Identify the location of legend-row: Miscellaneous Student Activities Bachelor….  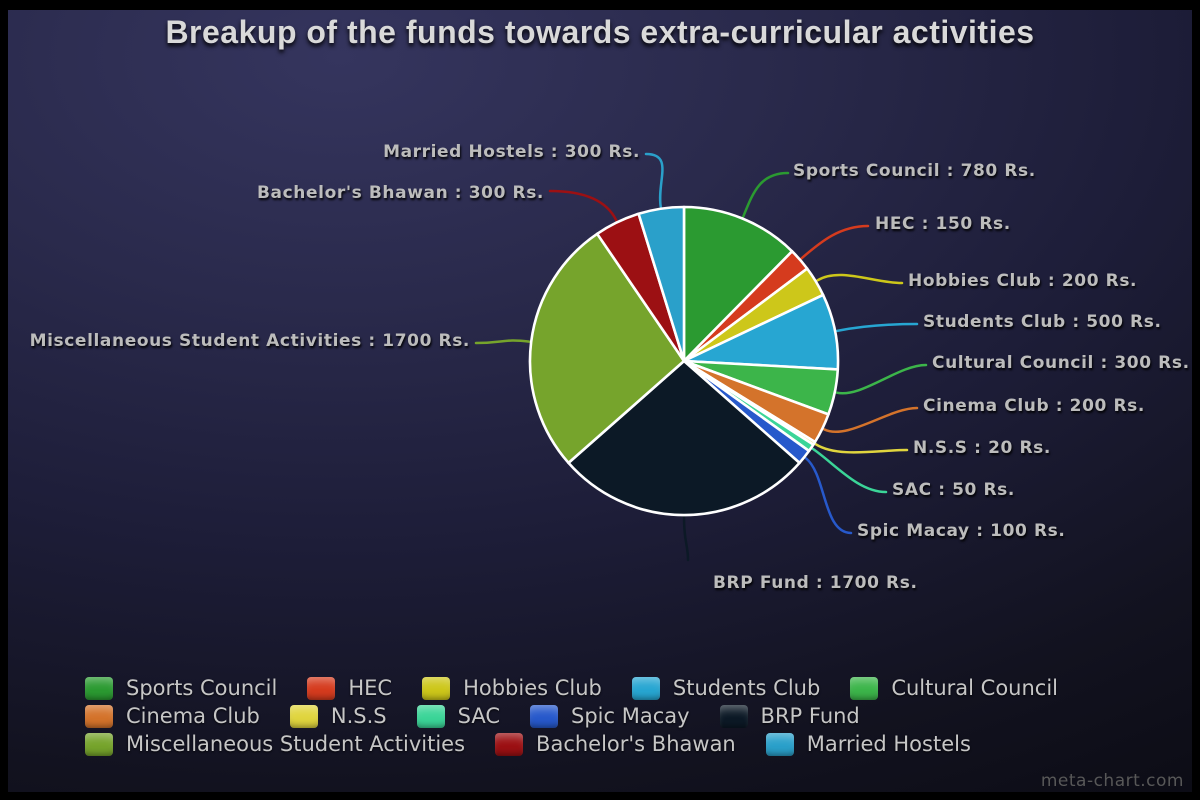
(571, 744).